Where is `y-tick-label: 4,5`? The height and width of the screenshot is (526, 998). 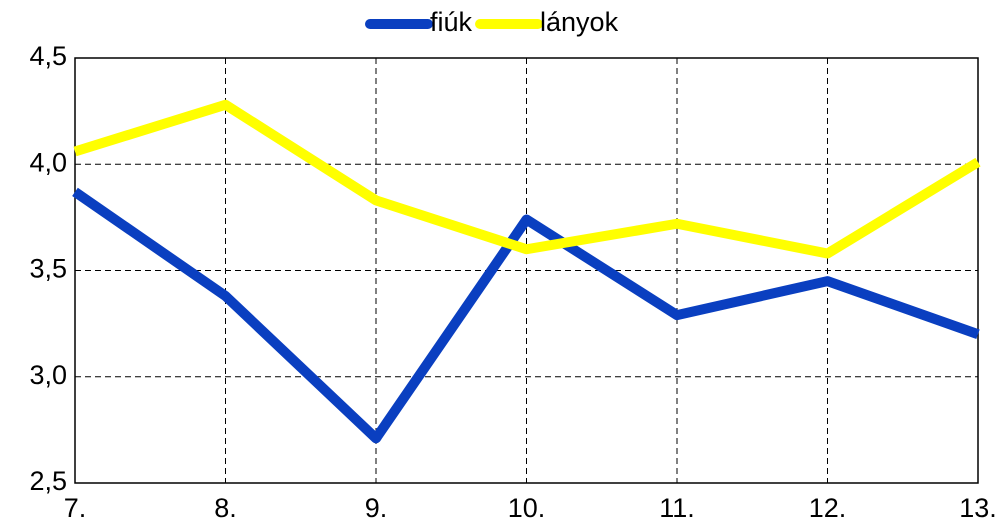
y-tick-label: 4,5 is located at coordinates (48, 56).